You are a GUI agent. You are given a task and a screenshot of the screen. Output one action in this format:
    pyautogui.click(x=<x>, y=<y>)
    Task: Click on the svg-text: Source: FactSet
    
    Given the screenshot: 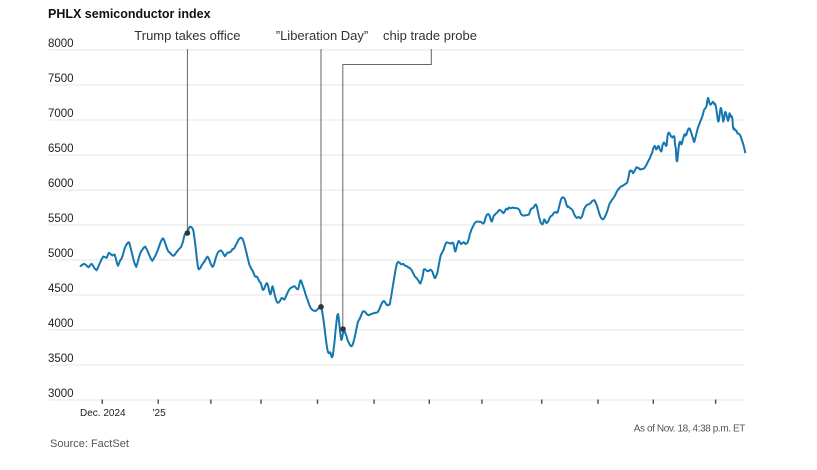 What is the action you would take?
    pyautogui.click(x=89, y=444)
    